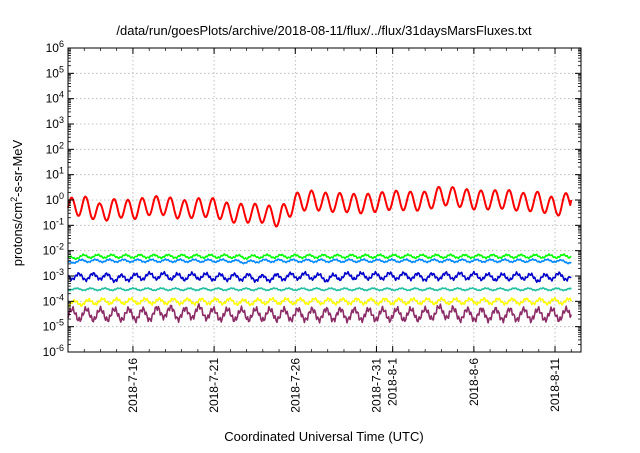 This screenshot has height=453, width=640. What do you see at coordinates (323, 436) in the screenshot?
I see `x-axis-label: Coordinated Universal Time (UTC)` at bounding box center [323, 436].